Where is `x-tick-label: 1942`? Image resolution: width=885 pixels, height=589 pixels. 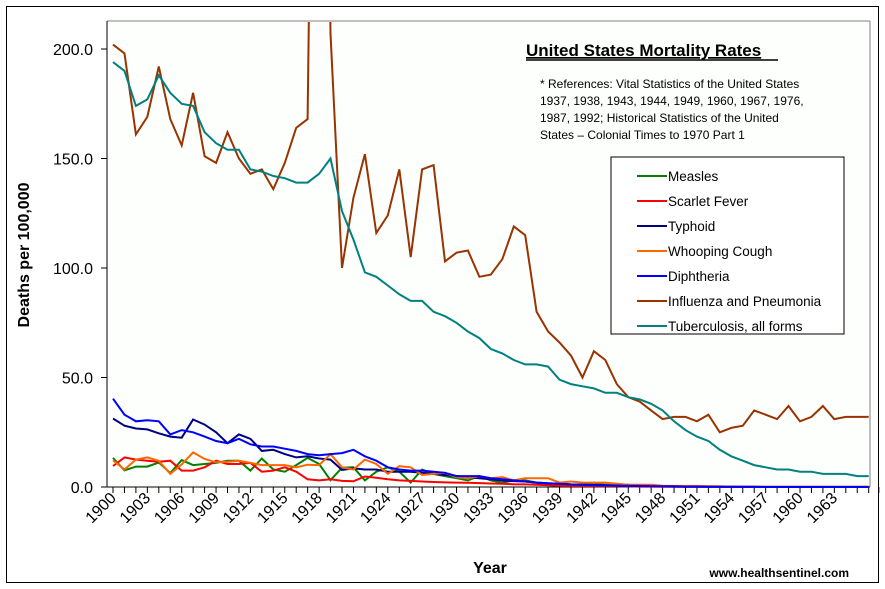
x-tick-label: 1942 is located at coordinates (582, 508).